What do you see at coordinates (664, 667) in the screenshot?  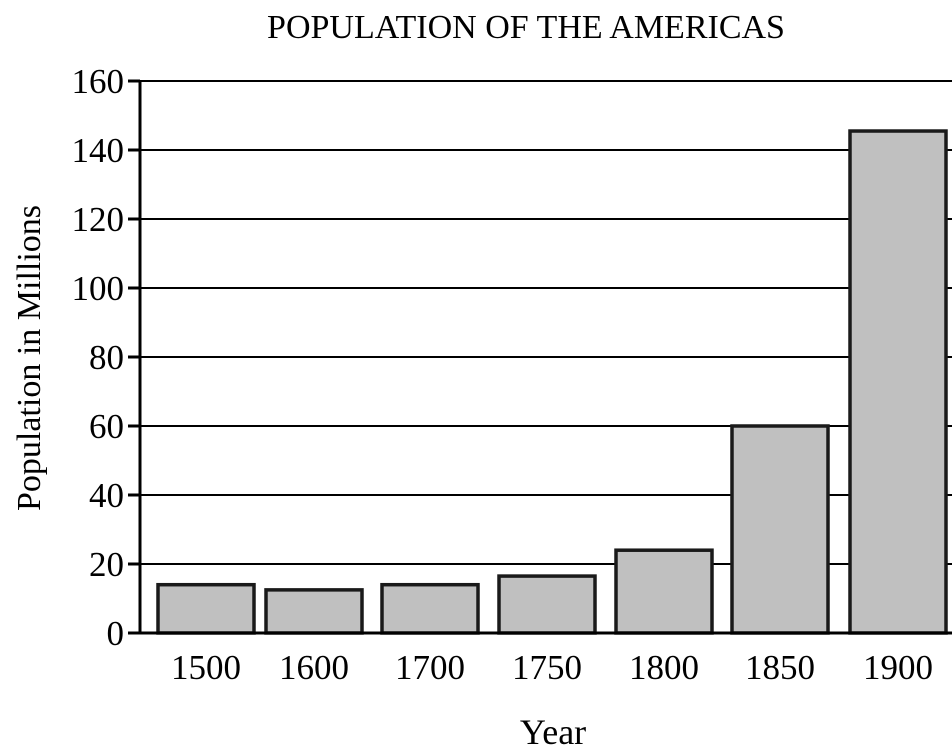 I see `x-tick-label-1800: 1800` at bounding box center [664, 667].